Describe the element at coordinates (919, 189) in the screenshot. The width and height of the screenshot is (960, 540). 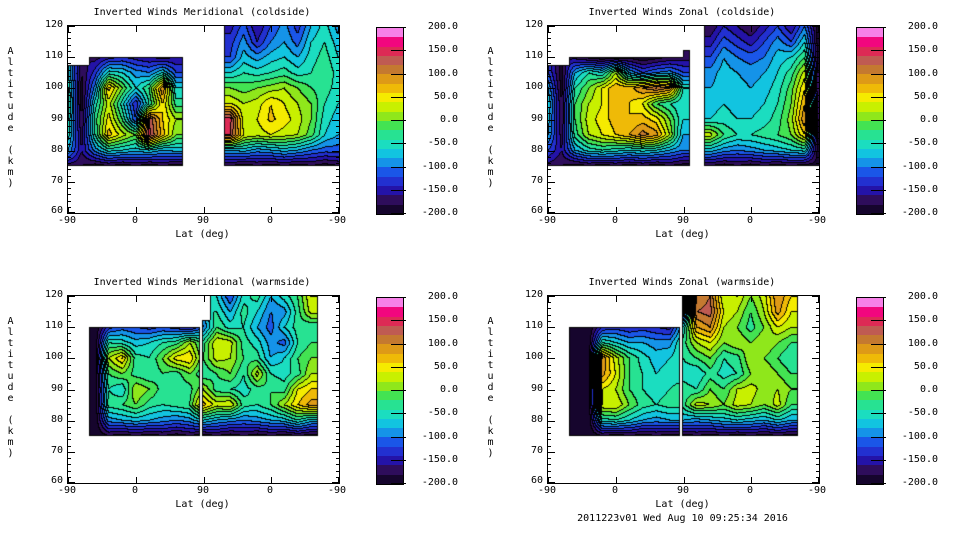
I see `colorbar-tick-label: -150.0` at that location.